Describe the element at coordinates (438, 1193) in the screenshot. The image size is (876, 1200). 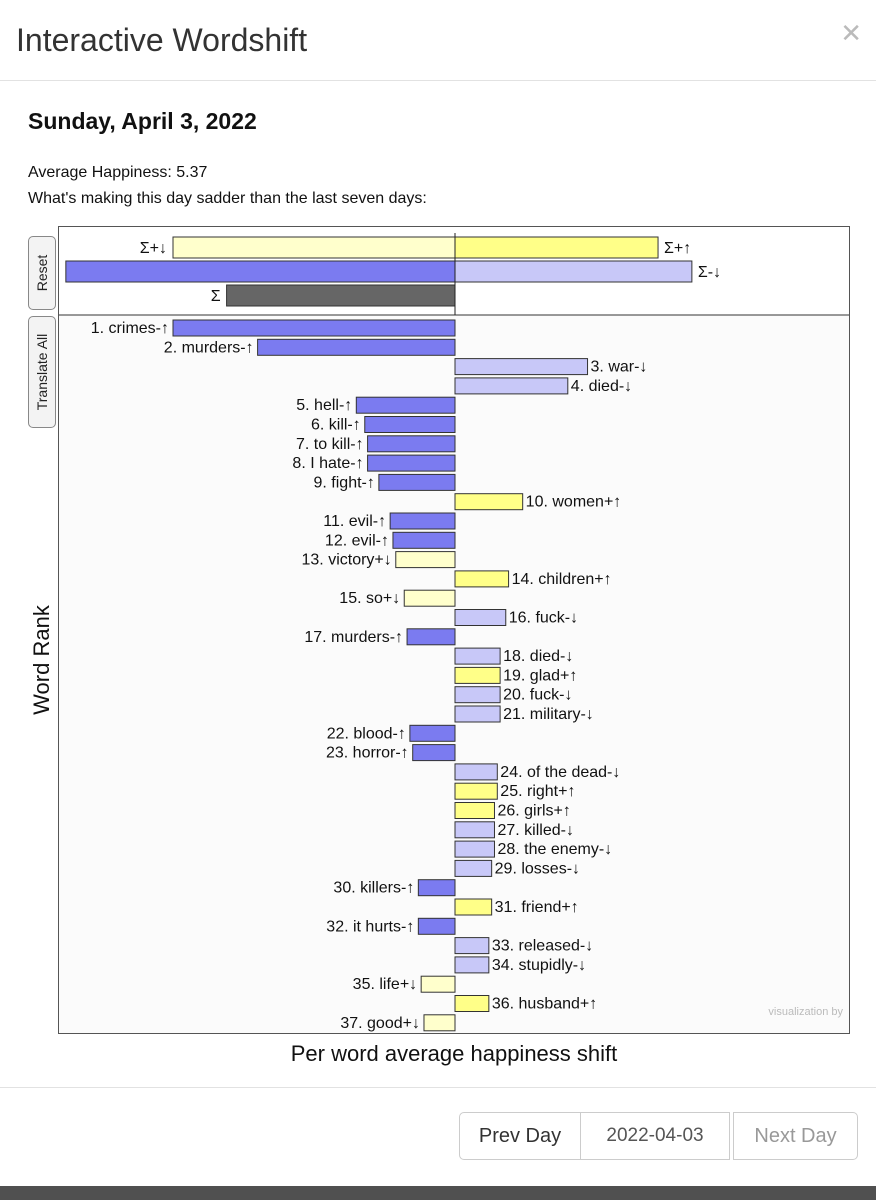
I see `bottom-bar` at that location.